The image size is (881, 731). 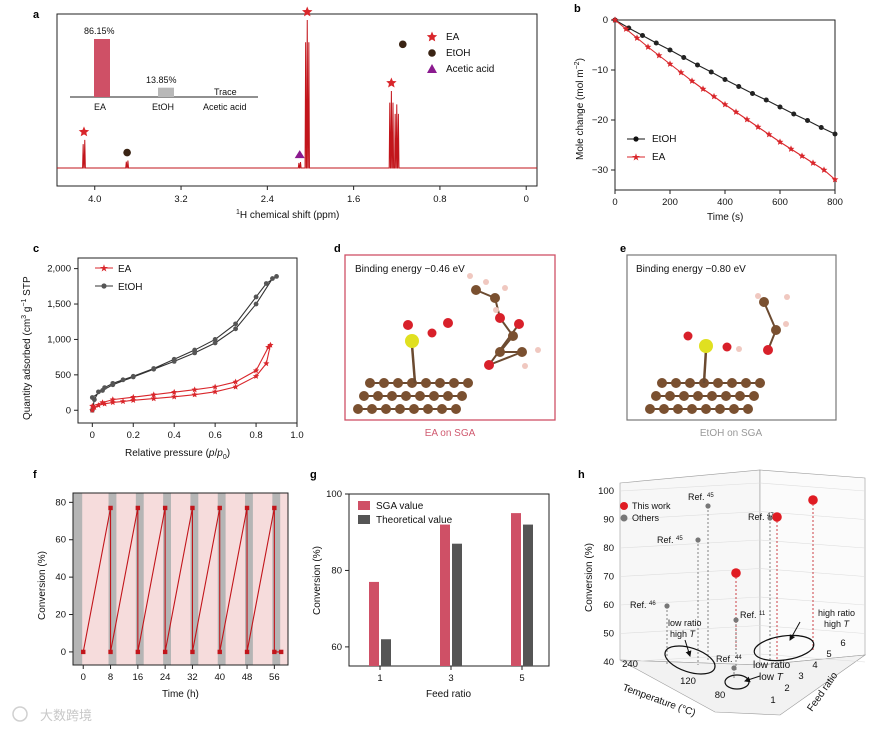 What do you see at coordinates (125, 269) in the screenshot?
I see `legend-c-ea: EA` at bounding box center [125, 269].